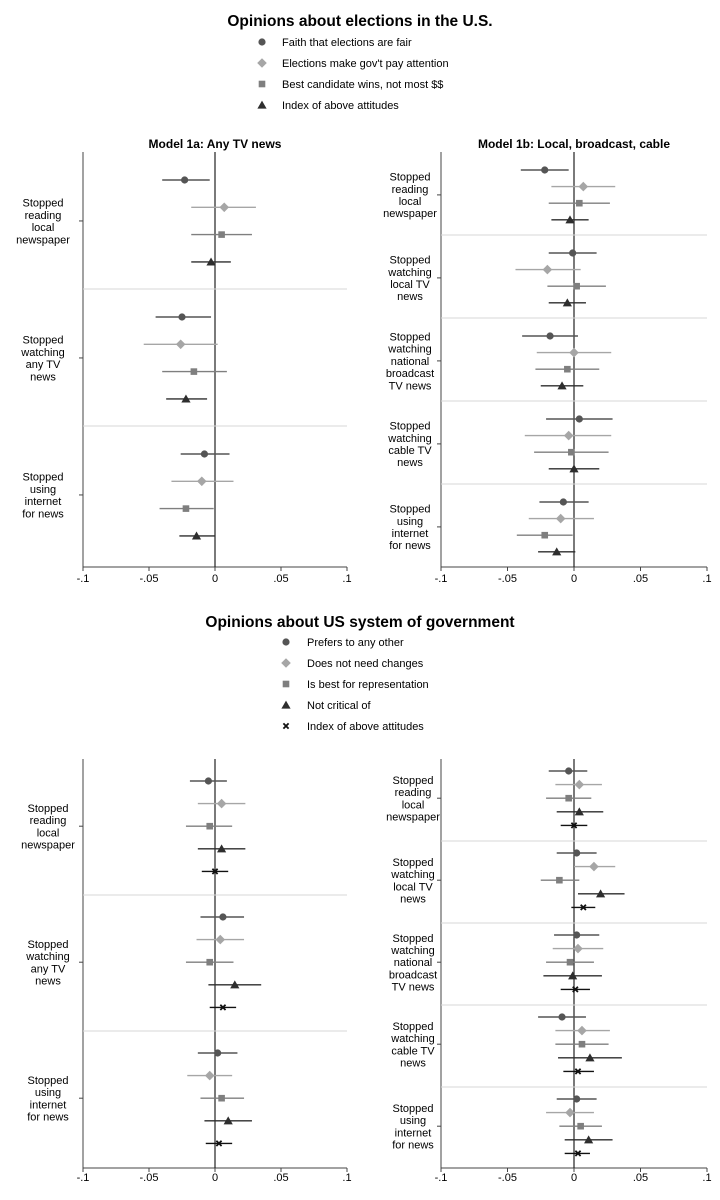  Describe the element at coordinates (365, 64) in the screenshot. I see `legend-label: Elections make gov't pay attention` at that location.